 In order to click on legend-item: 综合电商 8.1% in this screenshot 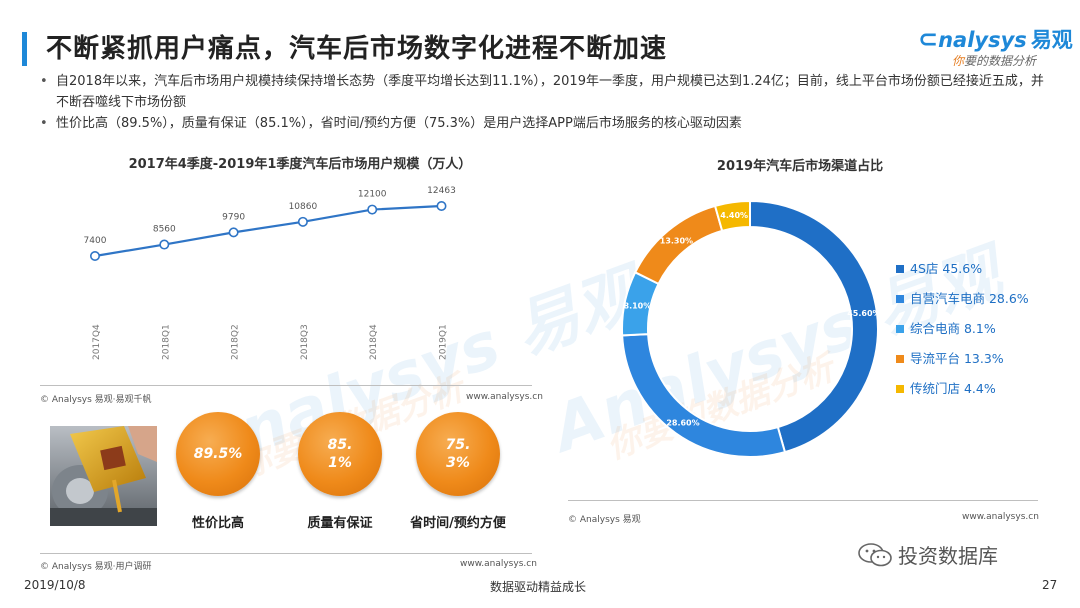, I will do `click(962, 329)`.